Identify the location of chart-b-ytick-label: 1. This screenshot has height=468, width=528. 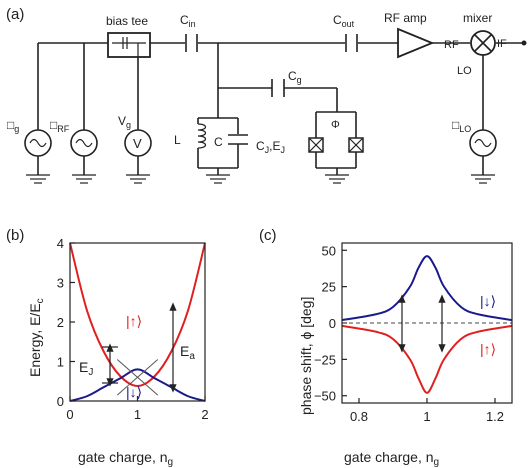
(60, 362).